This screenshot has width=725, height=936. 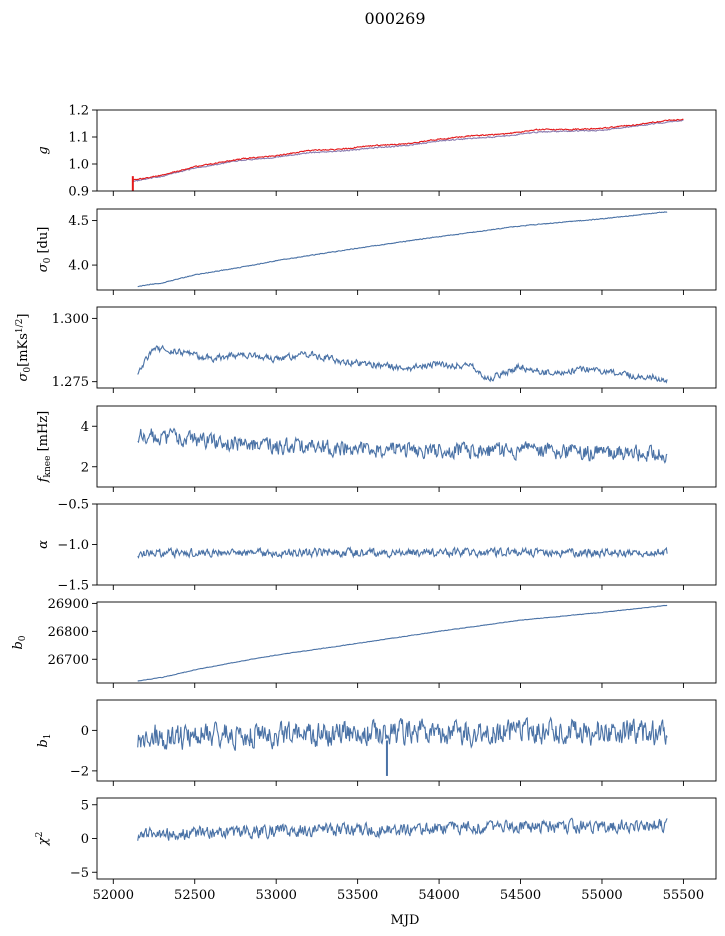 I want to click on x-tick-label: 54500, so click(x=520, y=895).